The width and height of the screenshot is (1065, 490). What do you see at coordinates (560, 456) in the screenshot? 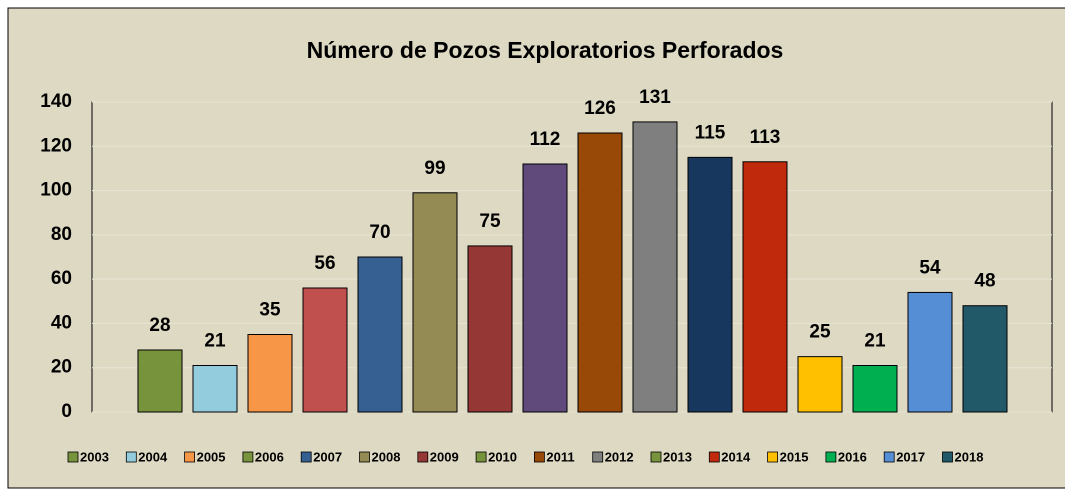
I see `legend-label: 2011` at bounding box center [560, 456].